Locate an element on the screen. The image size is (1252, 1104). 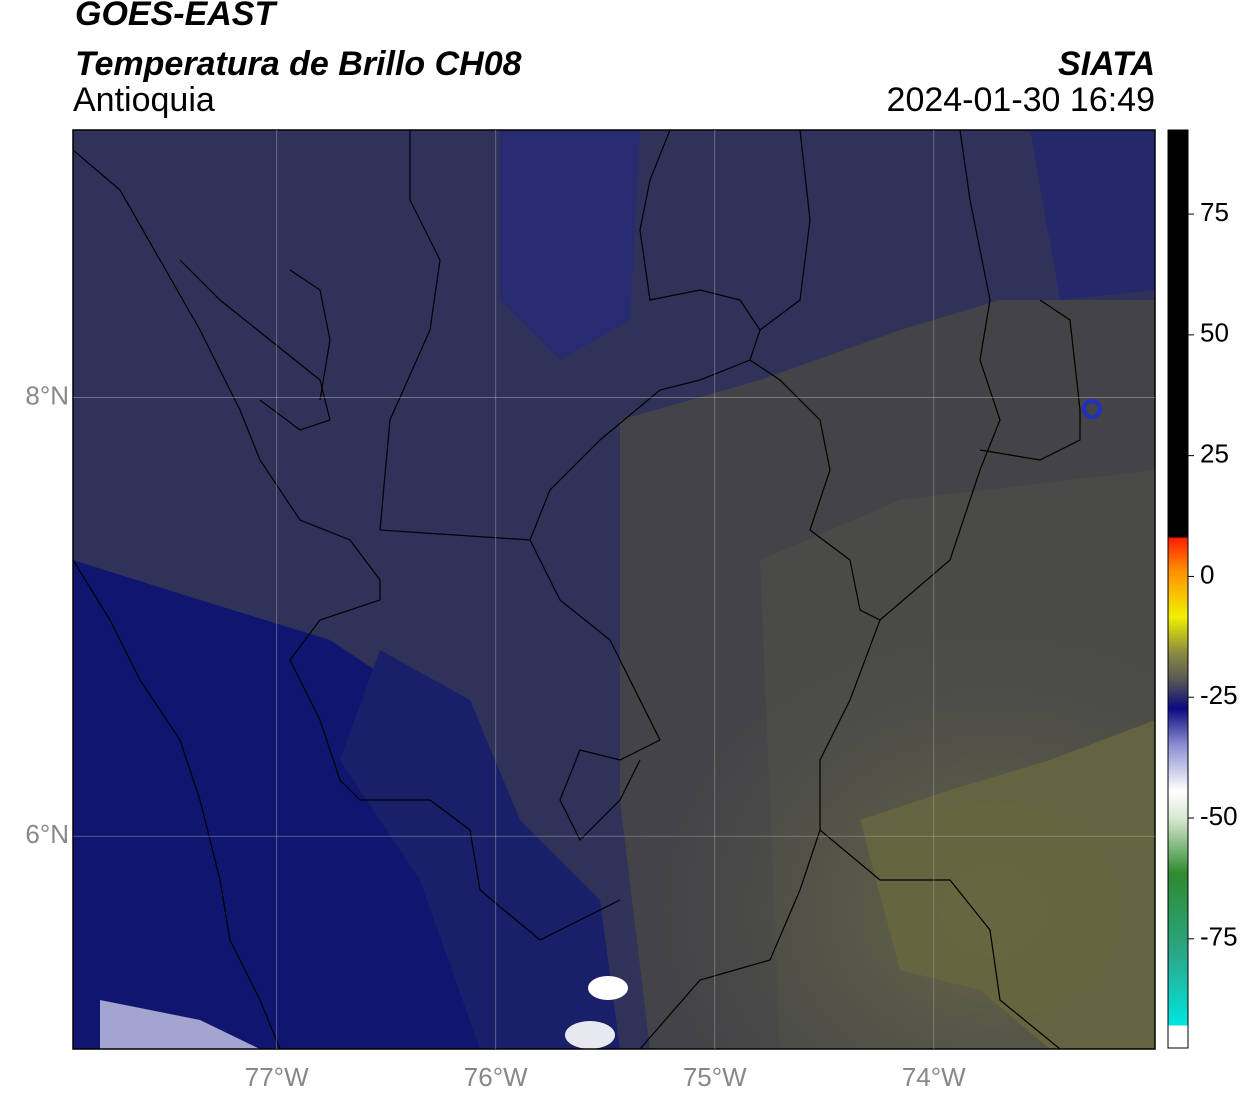
colorbar-tick-label: 25 is located at coordinates (1214, 454).